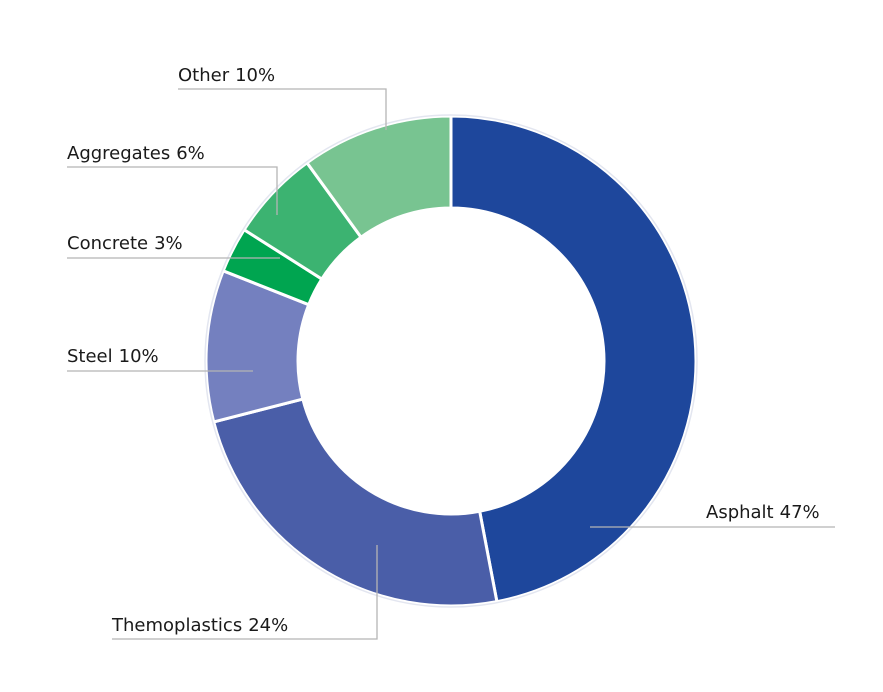  I want to click on category-name: Concrete, so click(107, 243).